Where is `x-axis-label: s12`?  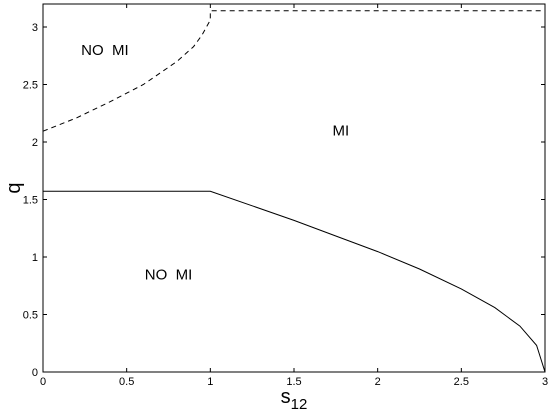 x-axis-label: s12 is located at coordinates (294, 399).